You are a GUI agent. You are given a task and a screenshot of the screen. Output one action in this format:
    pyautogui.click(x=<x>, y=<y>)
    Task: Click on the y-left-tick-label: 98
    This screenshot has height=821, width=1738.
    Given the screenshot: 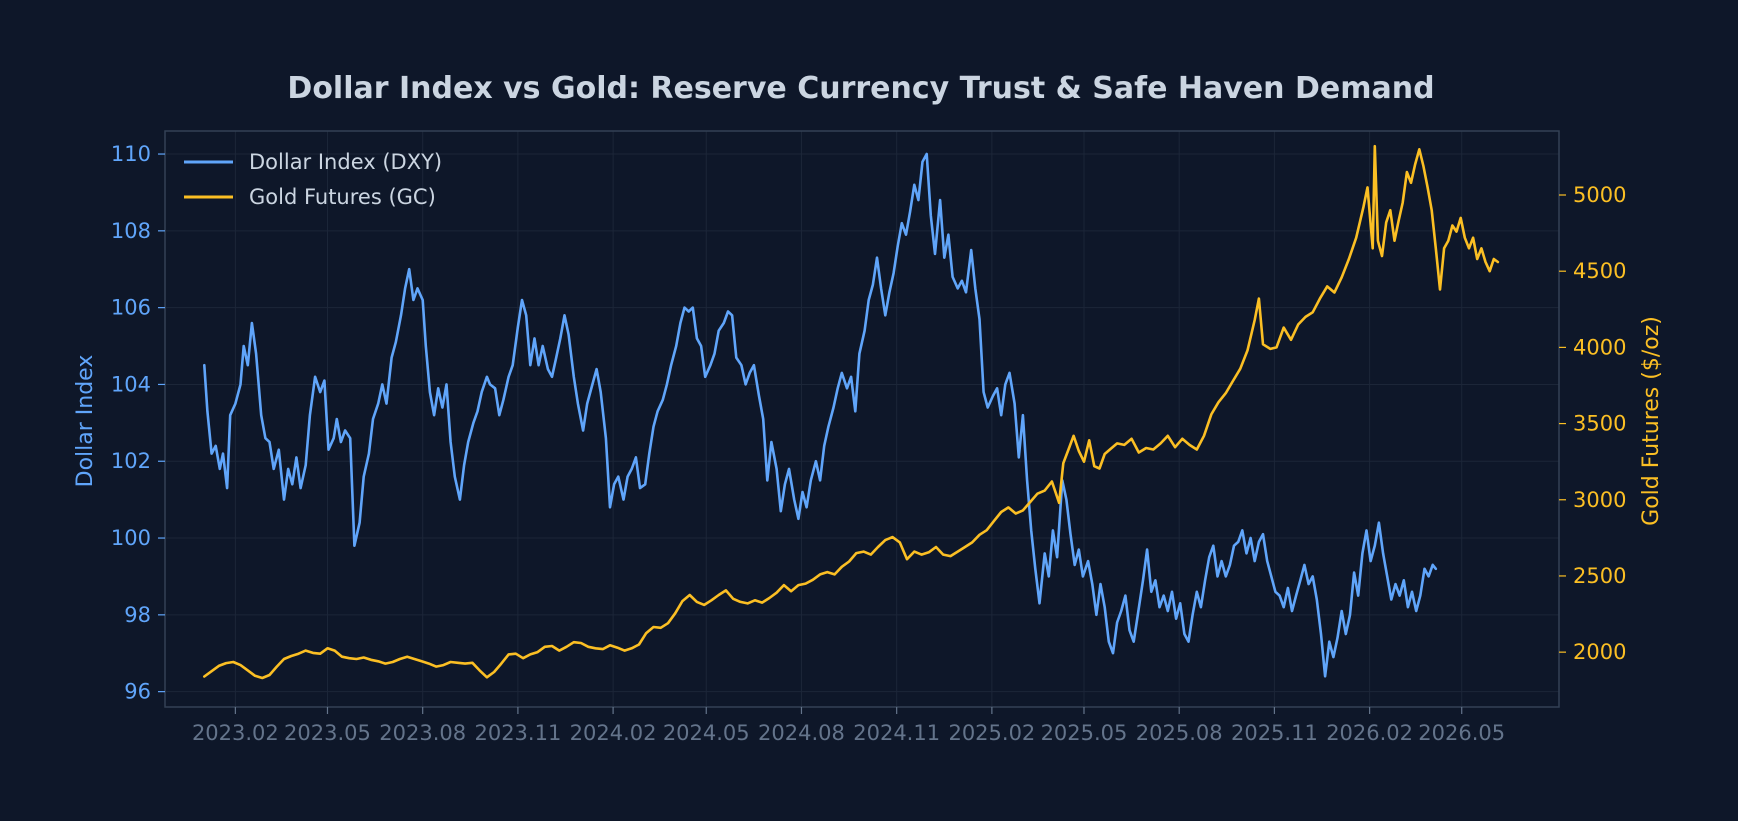 What is the action you would take?
    pyautogui.click(x=137, y=615)
    